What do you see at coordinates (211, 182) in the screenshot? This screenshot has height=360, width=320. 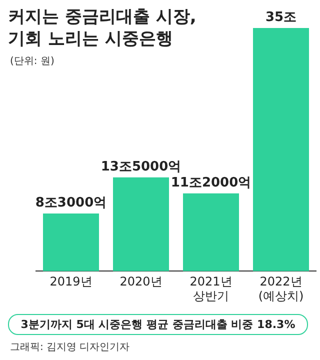 I see `data-label: 11조2000억` at bounding box center [211, 182].